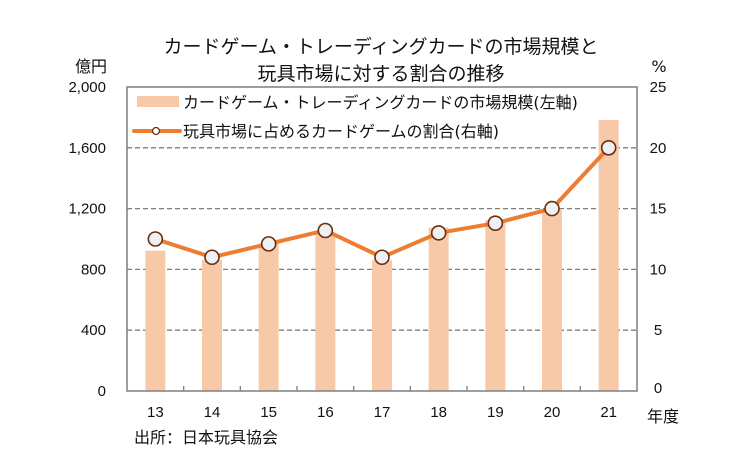 This screenshot has height=472, width=750. What do you see at coordinates (658, 148) in the screenshot?
I see `right-axis-label: 20` at bounding box center [658, 148].